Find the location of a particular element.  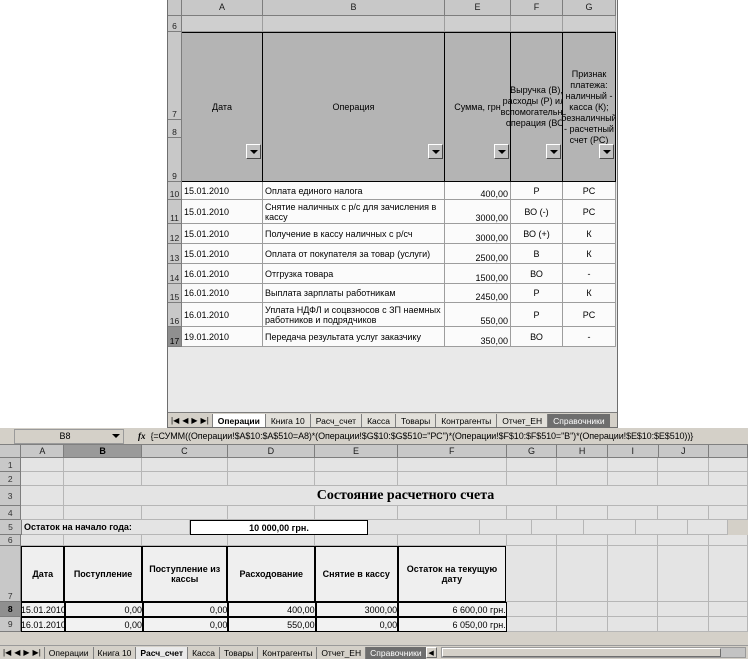

opening-balance-label: Остаток на начало года: is located at coordinates (106, 527).